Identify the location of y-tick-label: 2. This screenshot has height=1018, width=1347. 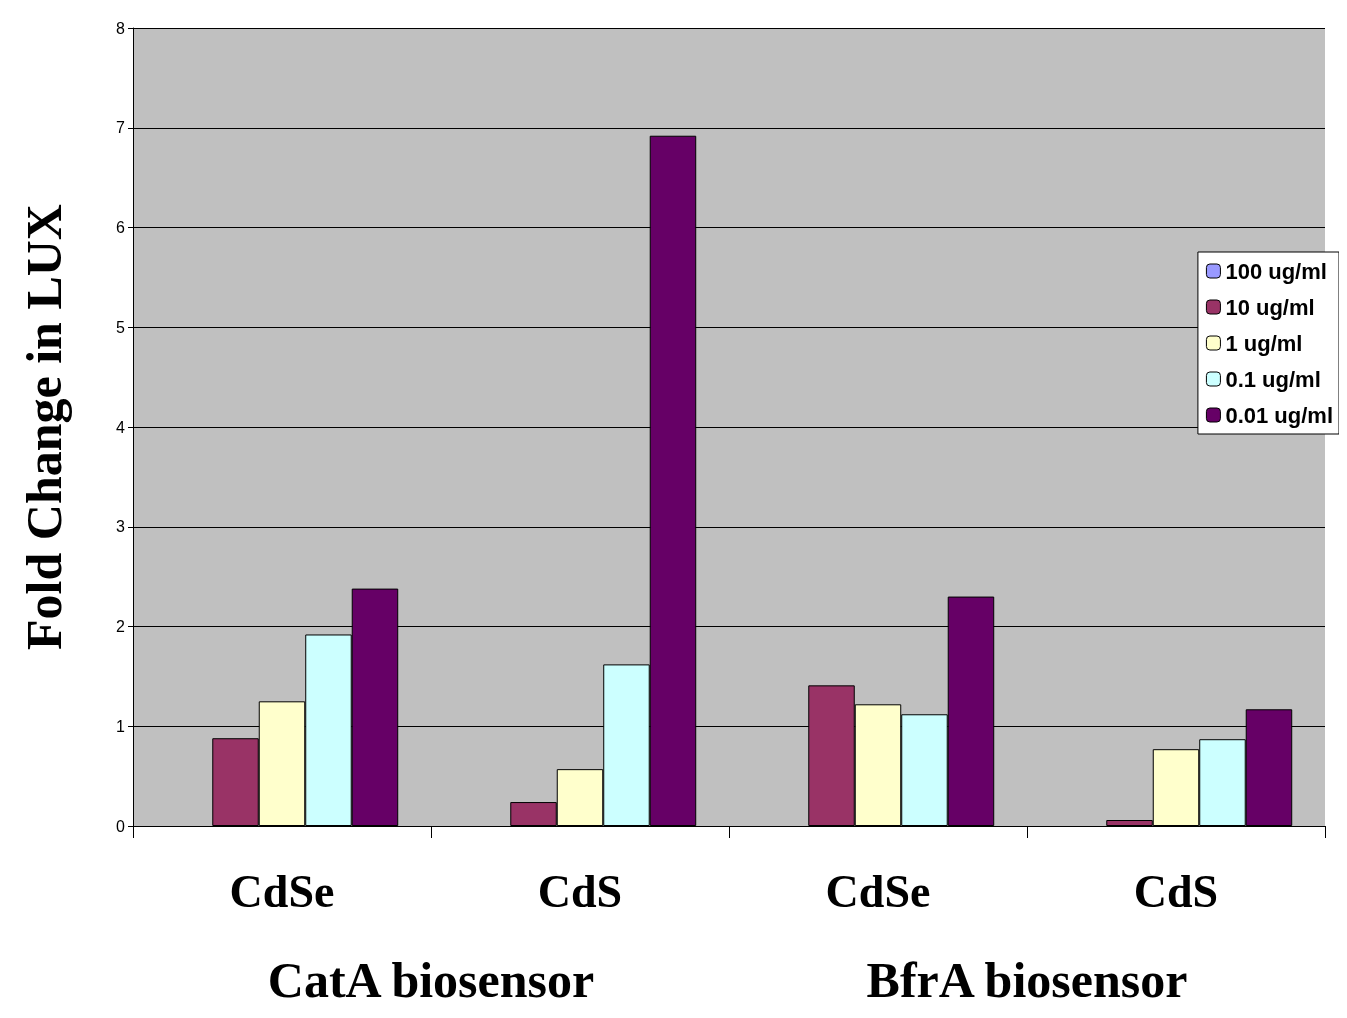
(121, 626).